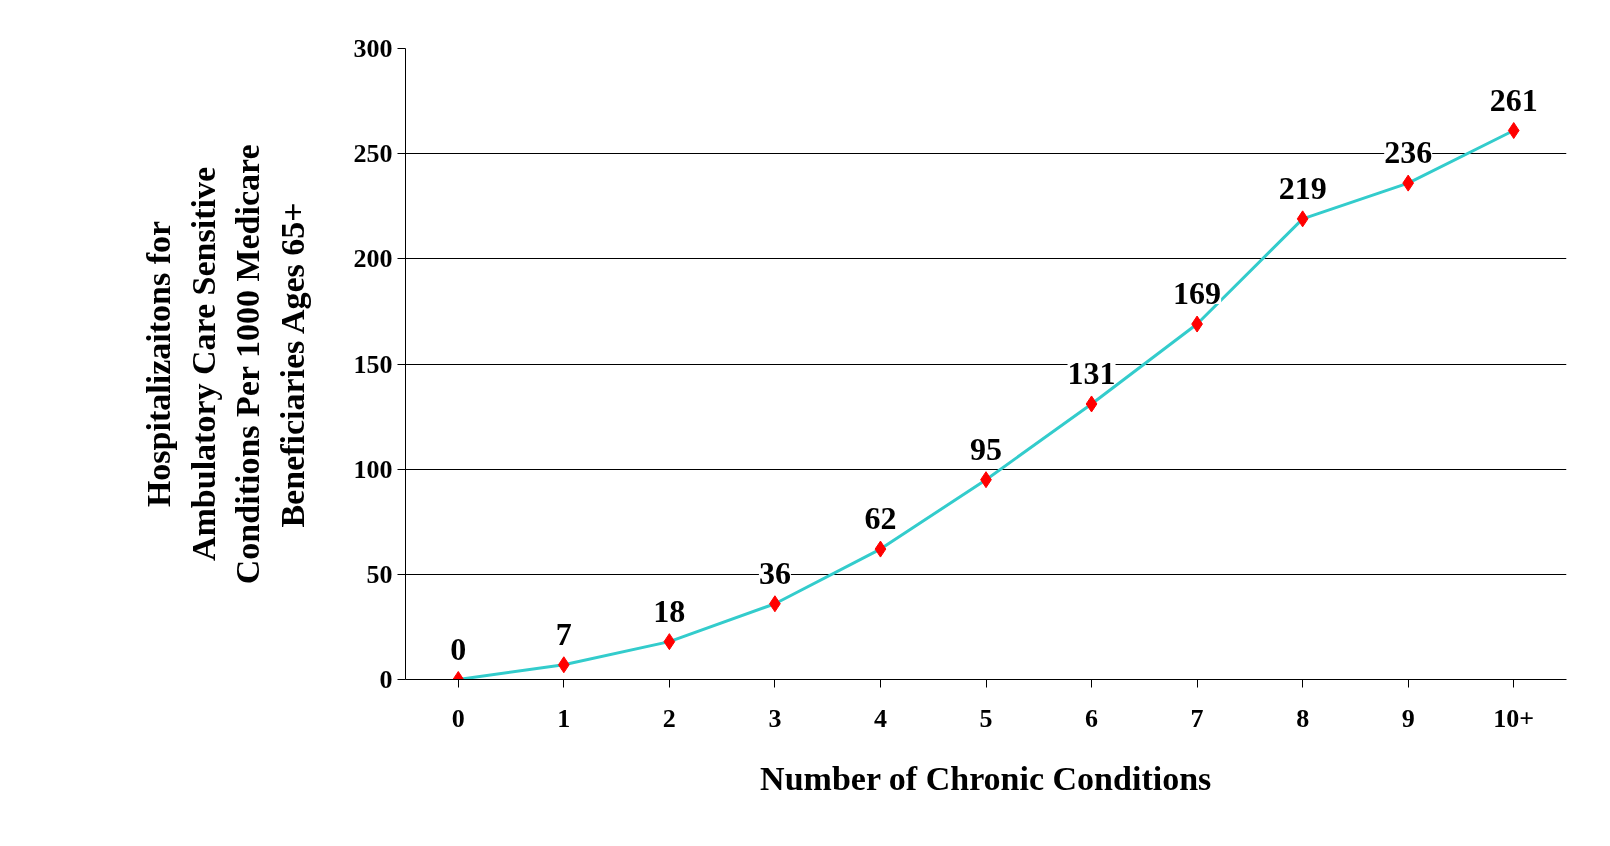 This screenshot has width=1610, height=846. What do you see at coordinates (458, 648) in the screenshot?
I see `data-label: 0` at bounding box center [458, 648].